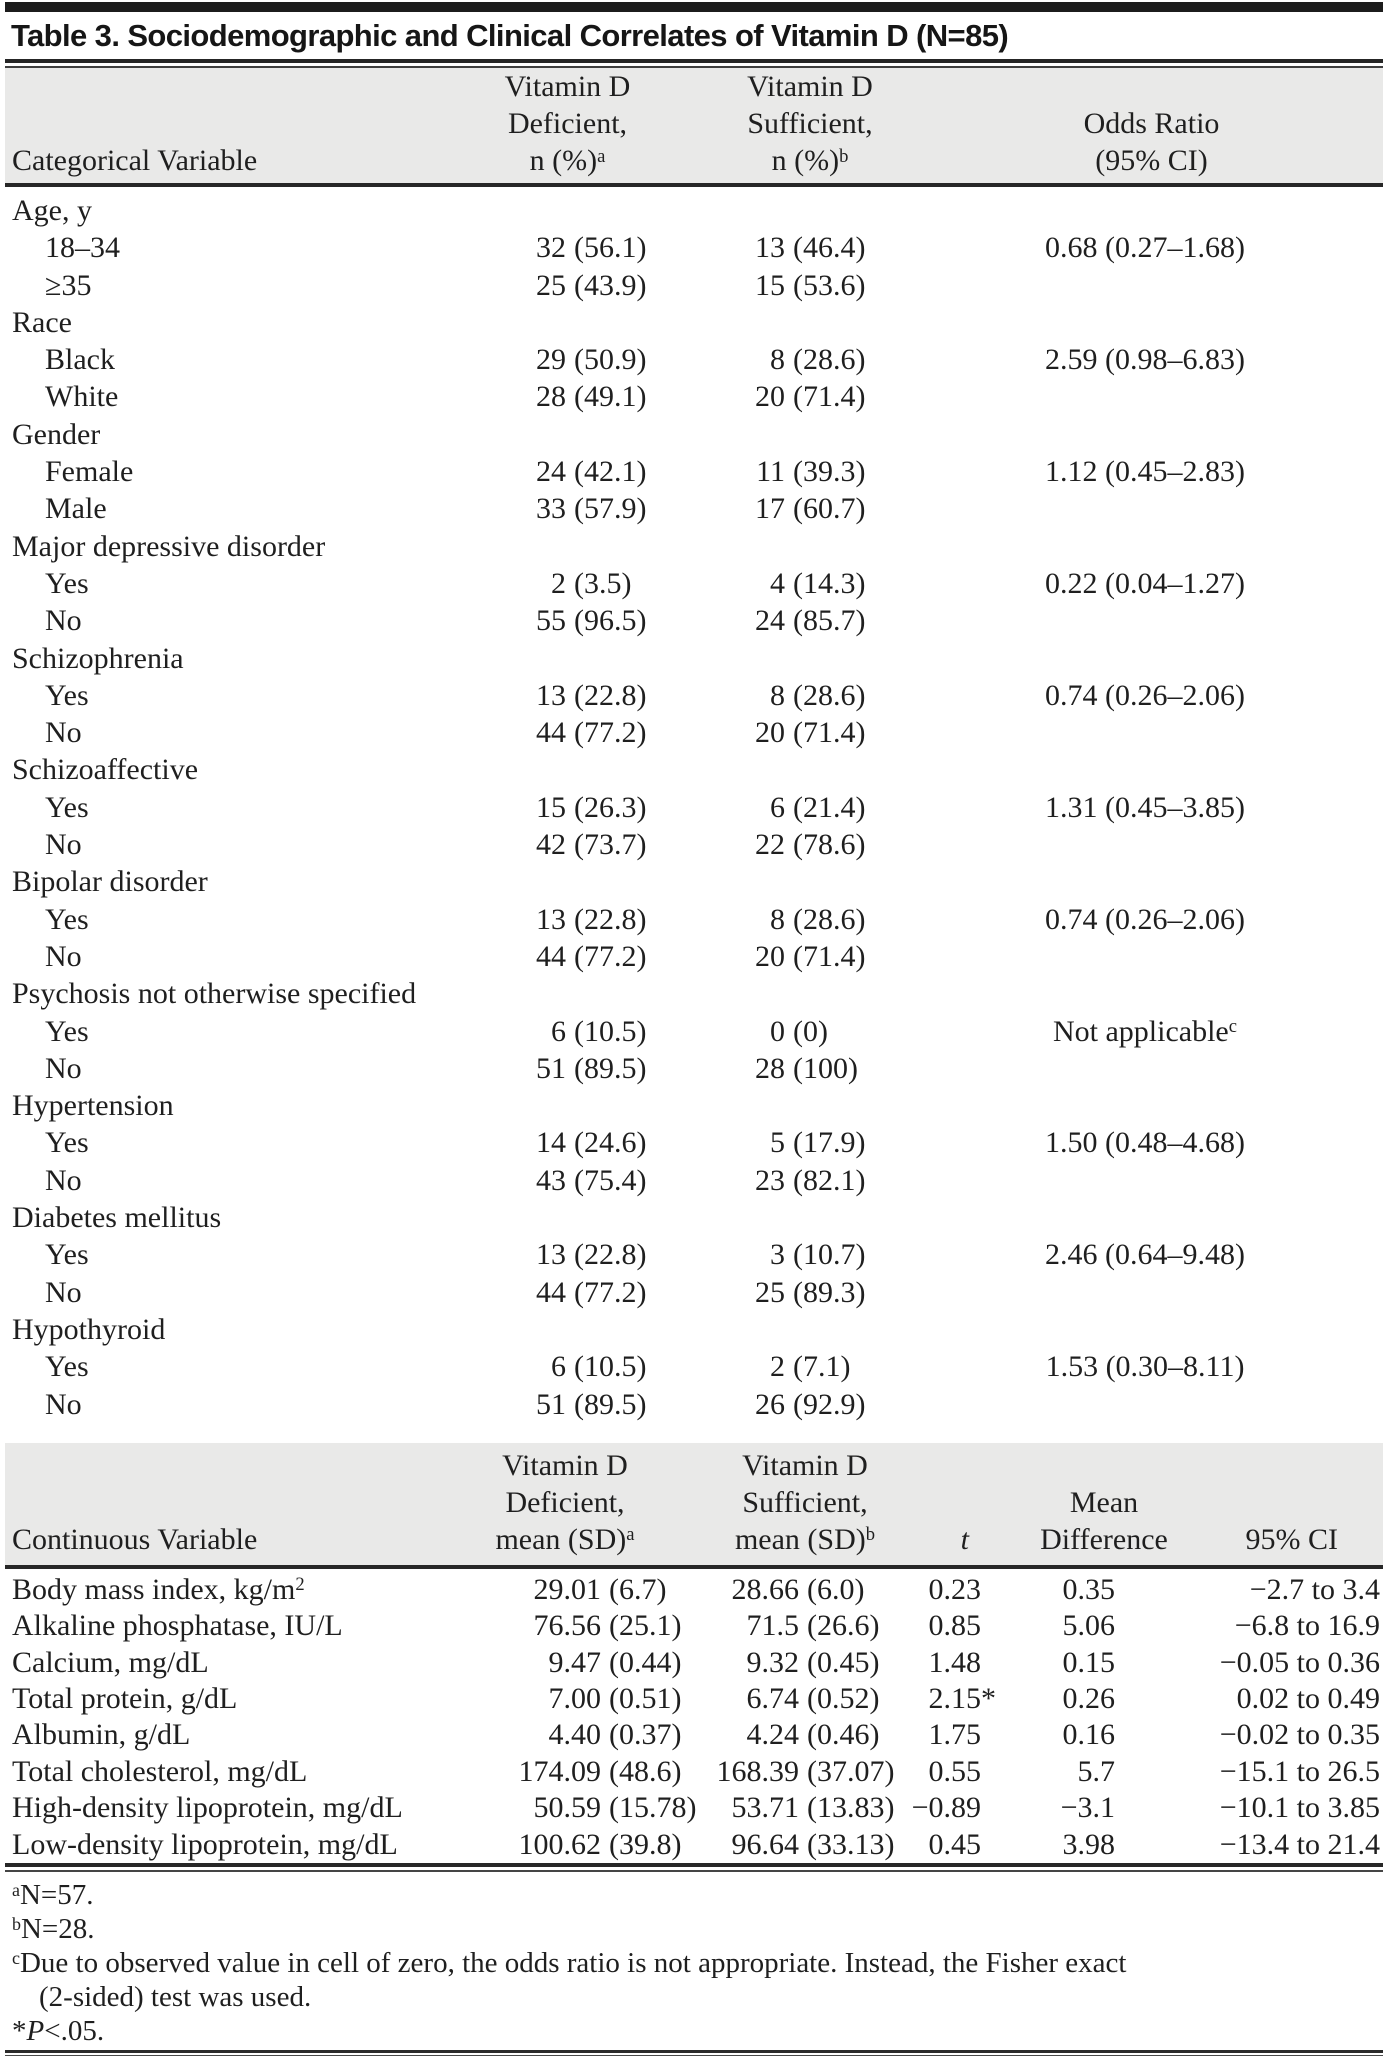 This screenshot has width=1388, height=2060. I want to click on table-row: Major depressive disorder, so click(694, 546).